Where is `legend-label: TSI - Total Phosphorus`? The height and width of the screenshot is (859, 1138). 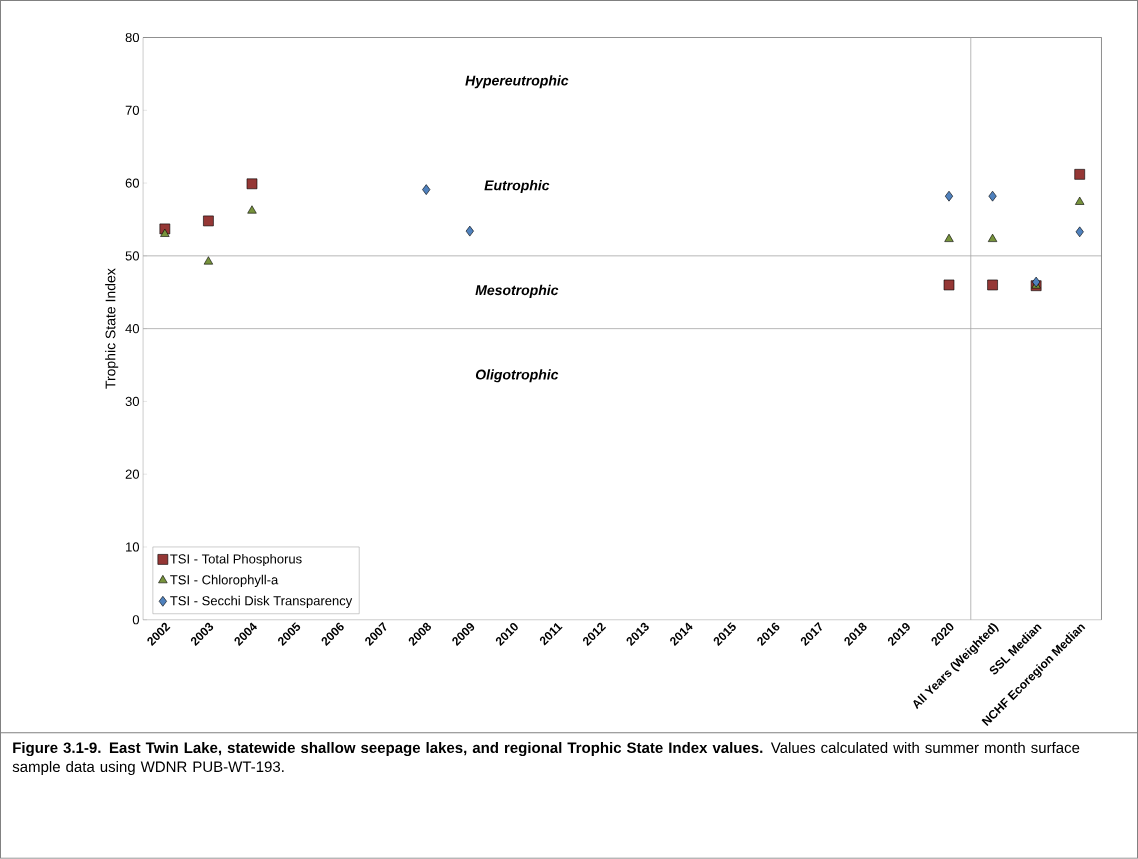
legend-label: TSI - Total Phosphorus is located at coordinates (236, 560).